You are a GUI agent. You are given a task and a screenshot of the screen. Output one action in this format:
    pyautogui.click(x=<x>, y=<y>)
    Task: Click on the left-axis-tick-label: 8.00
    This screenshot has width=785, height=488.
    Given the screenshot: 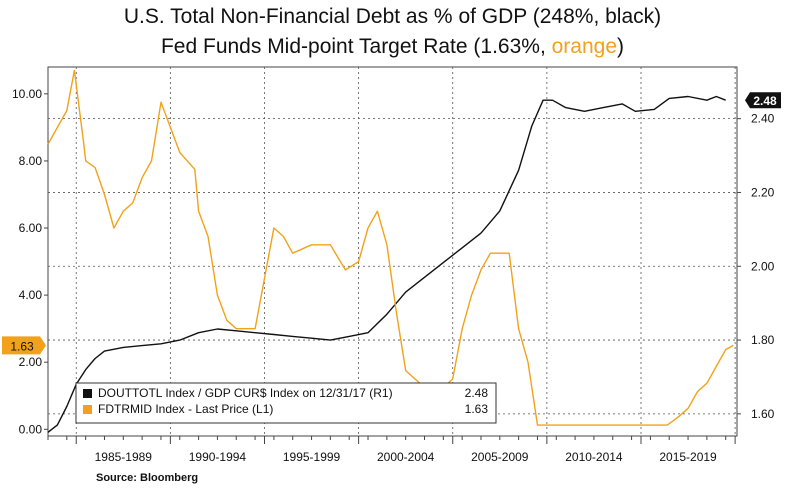 What is the action you would take?
    pyautogui.click(x=31, y=161)
    